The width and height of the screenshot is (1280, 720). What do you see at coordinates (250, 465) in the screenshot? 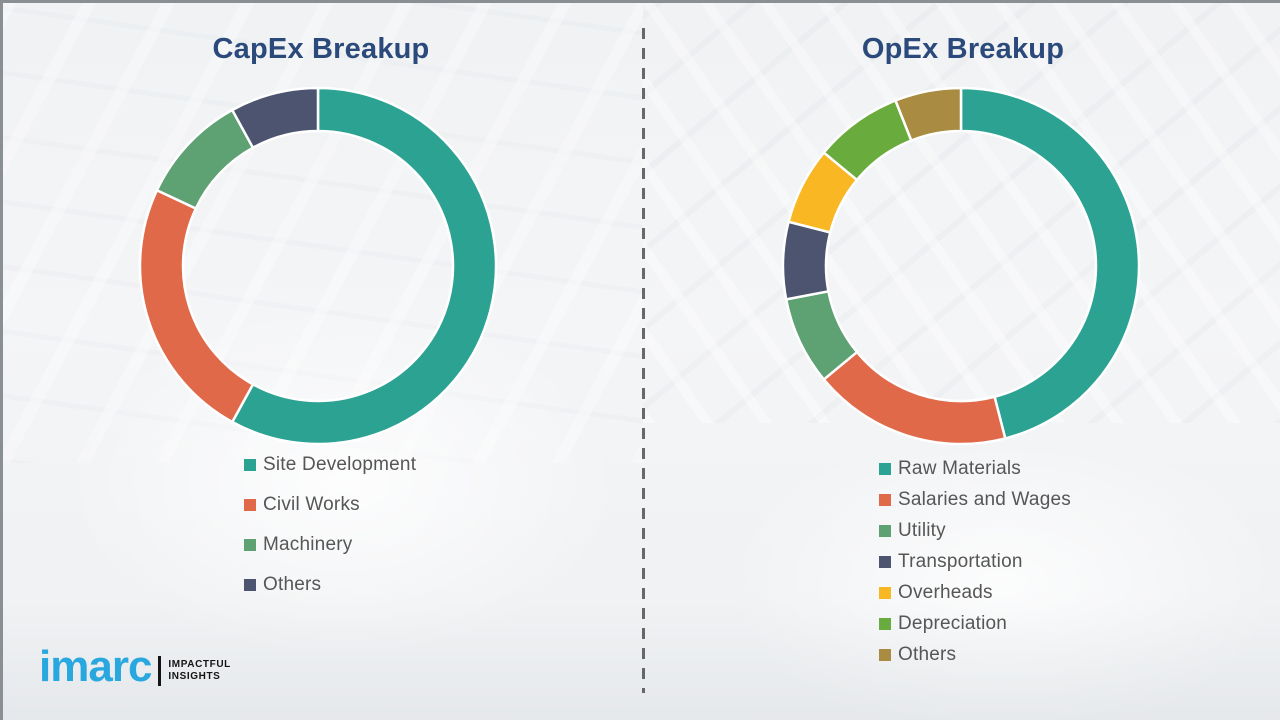
I see `legend-swatch-site-development` at bounding box center [250, 465].